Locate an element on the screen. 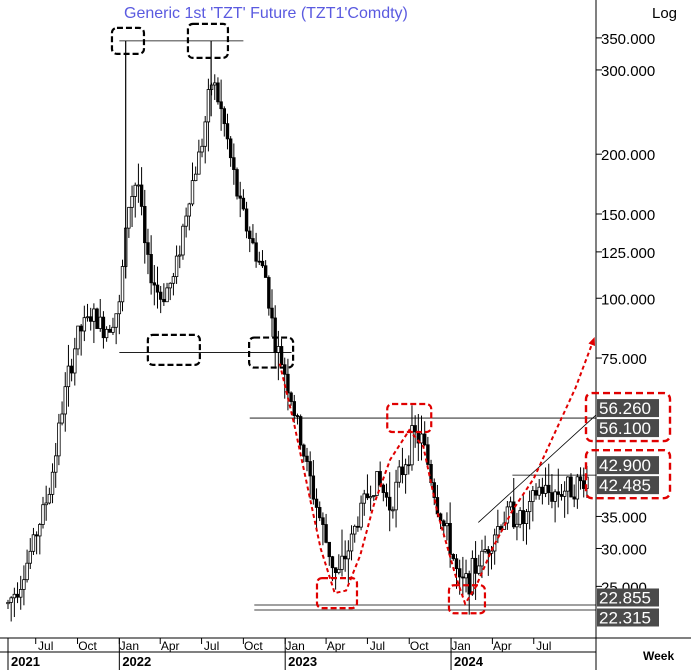 The height and width of the screenshot is (670, 691). y-tick-label: 150.000 is located at coordinates (628, 215).